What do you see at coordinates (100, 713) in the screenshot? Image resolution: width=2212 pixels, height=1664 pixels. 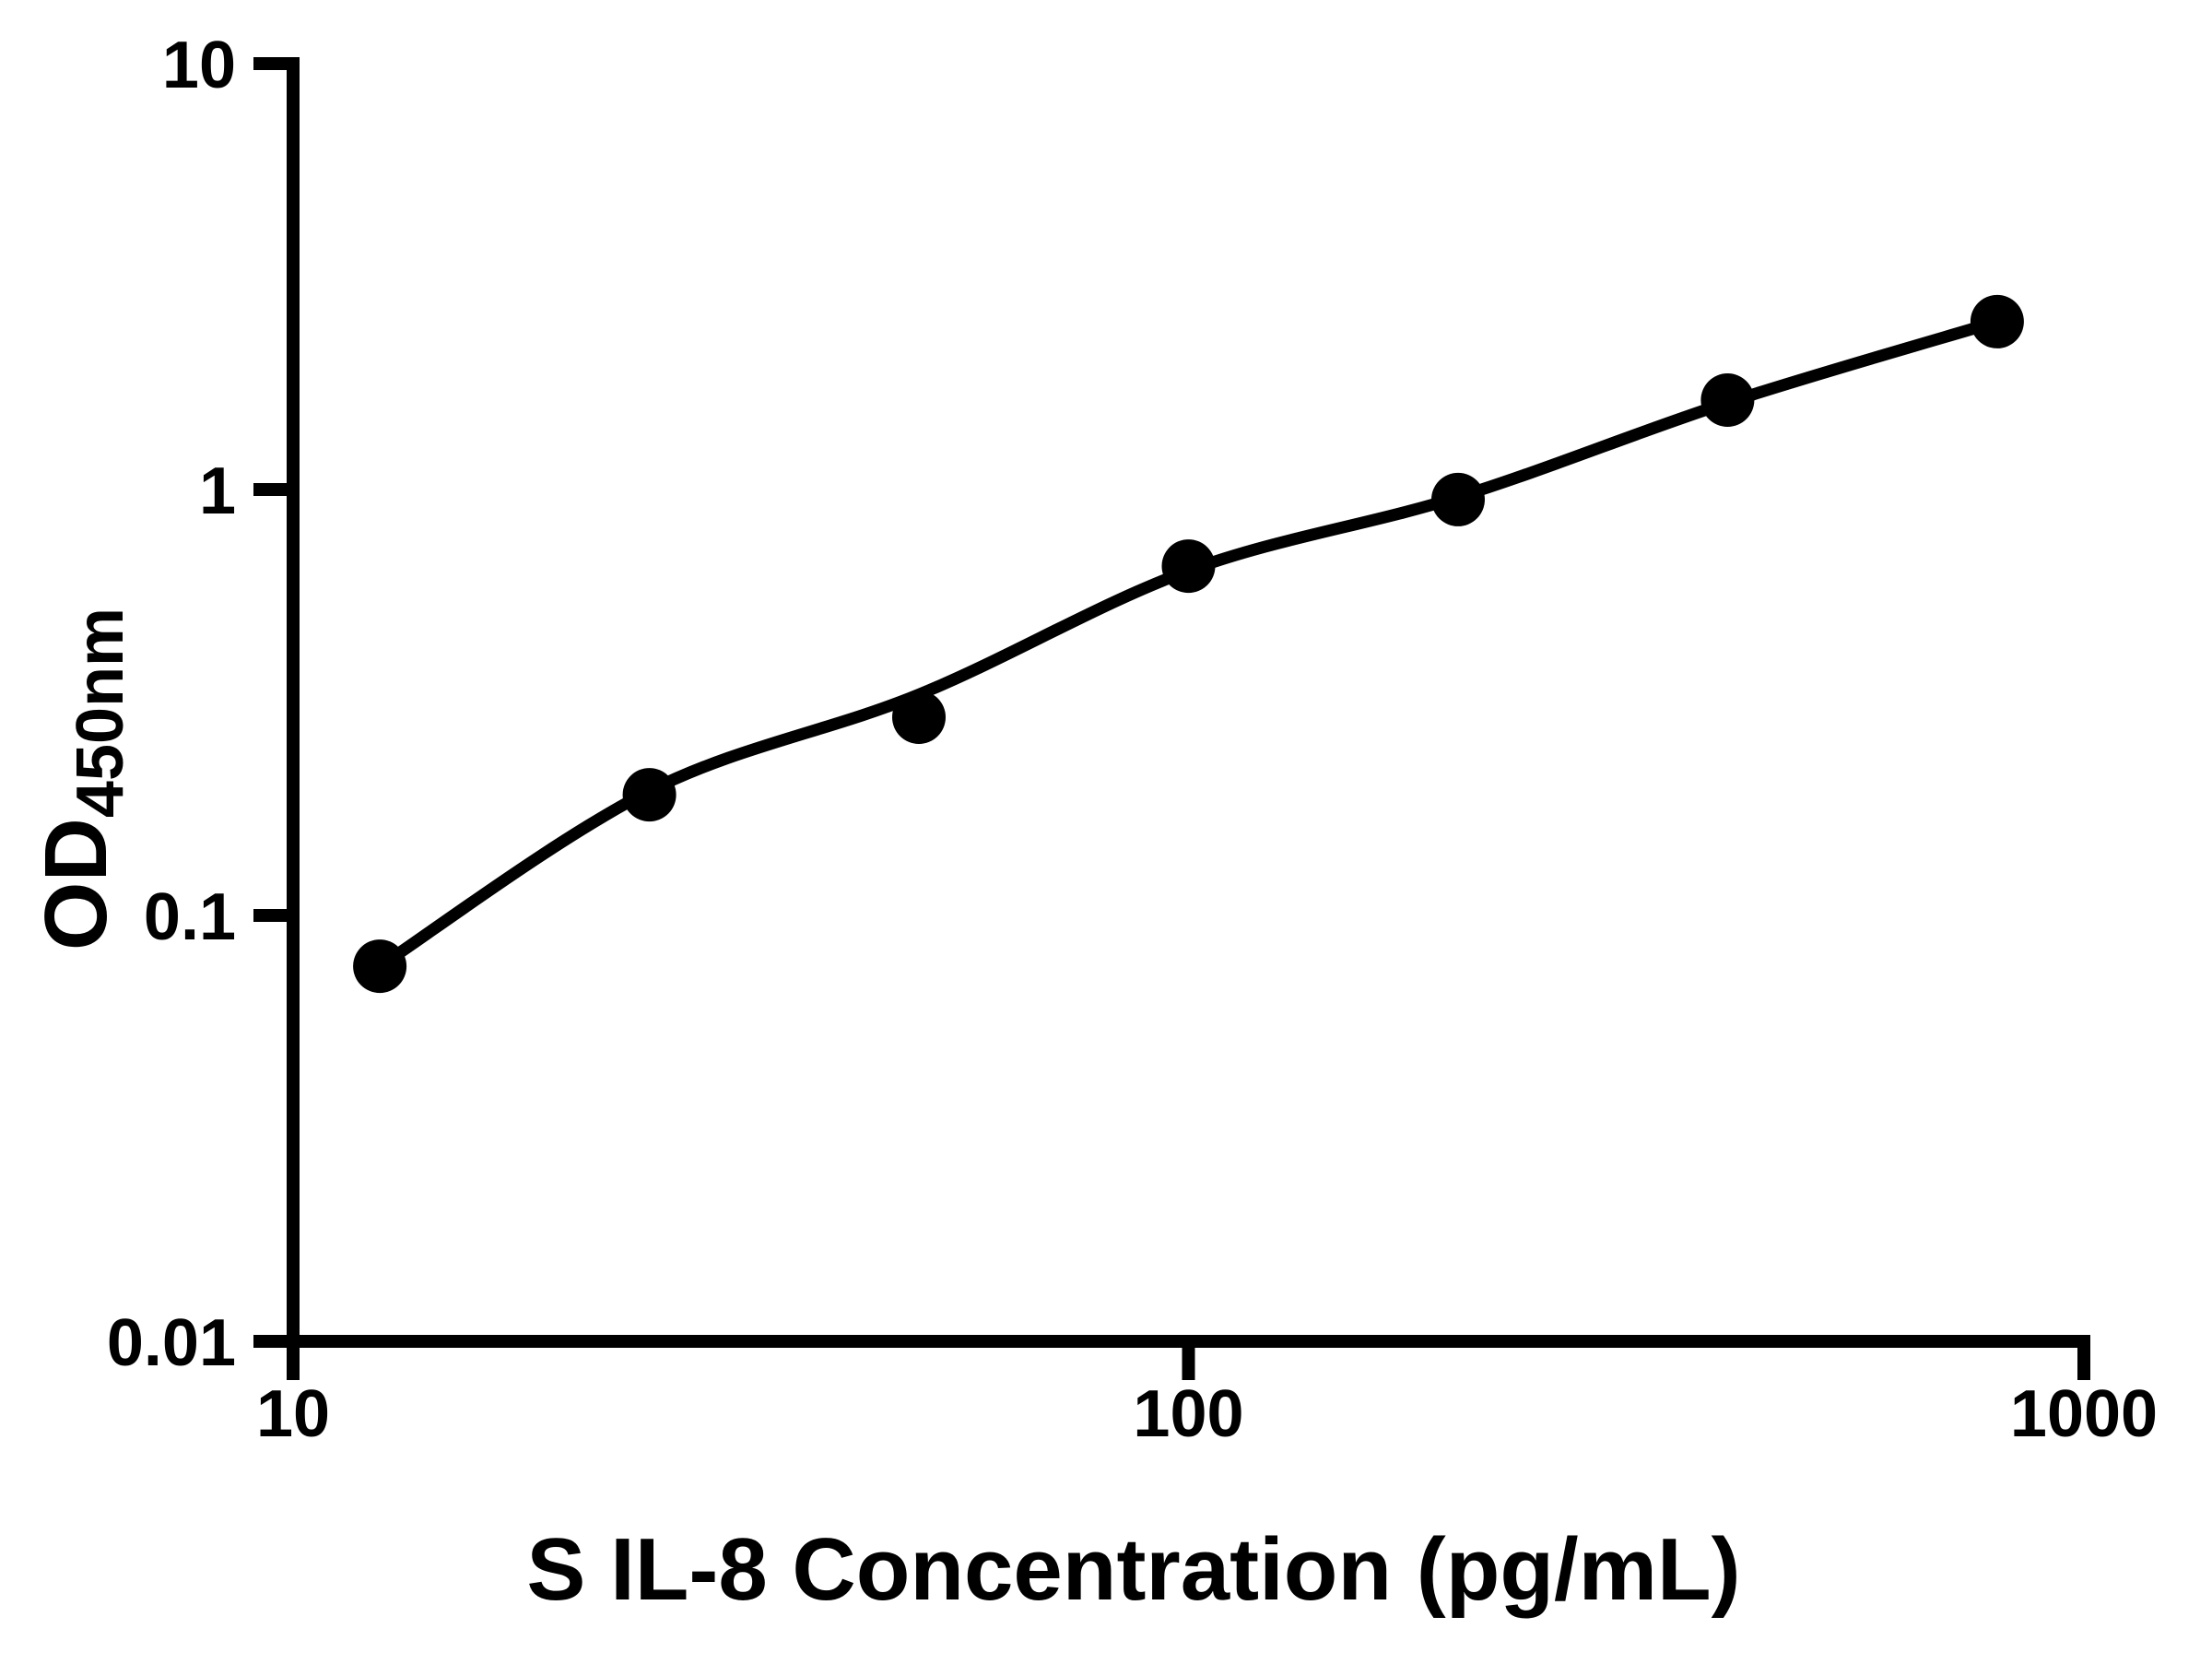 I see `y-axis-title-subscript: 450nm` at bounding box center [100, 713].